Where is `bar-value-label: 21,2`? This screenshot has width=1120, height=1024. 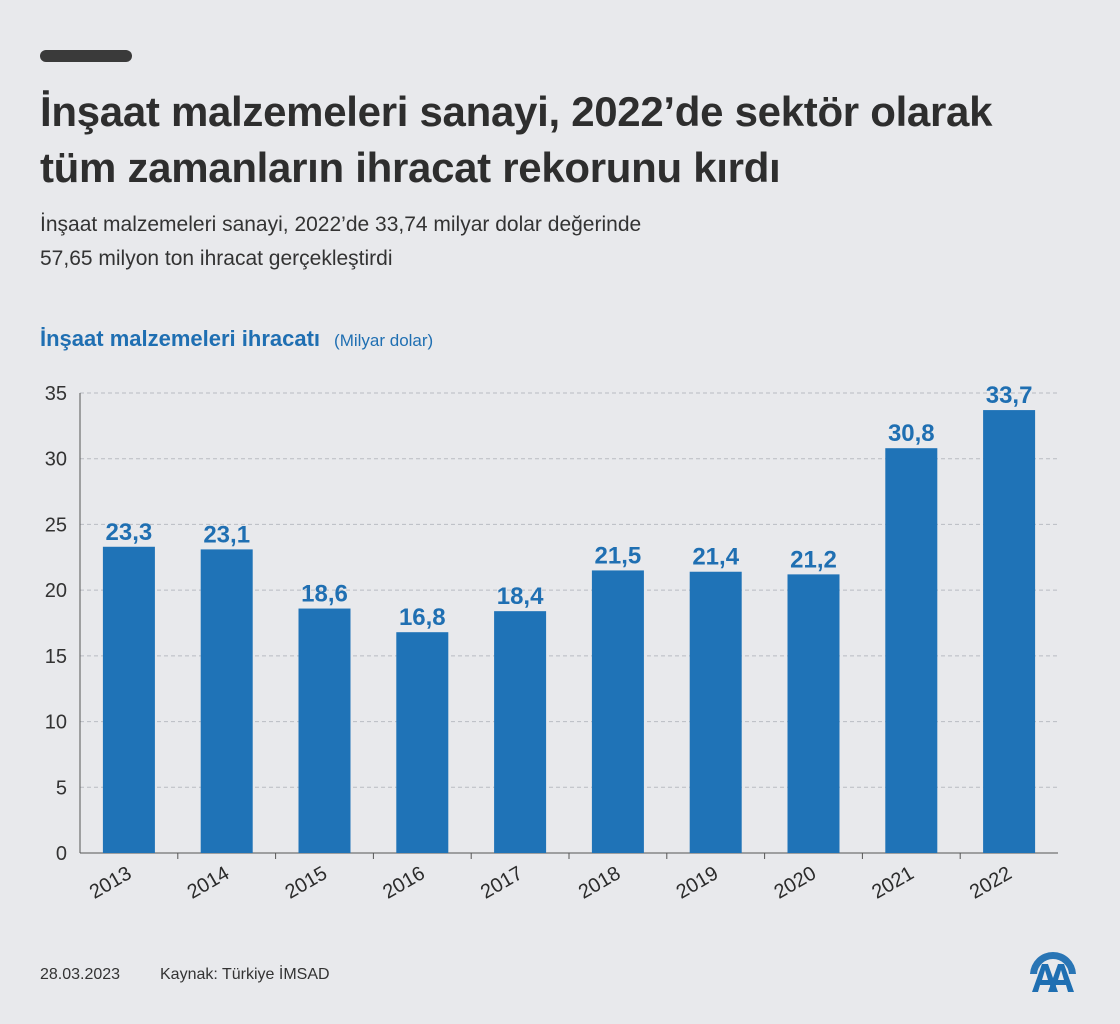
bar-value-label: 21,2 is located at coordinates (813, 559).